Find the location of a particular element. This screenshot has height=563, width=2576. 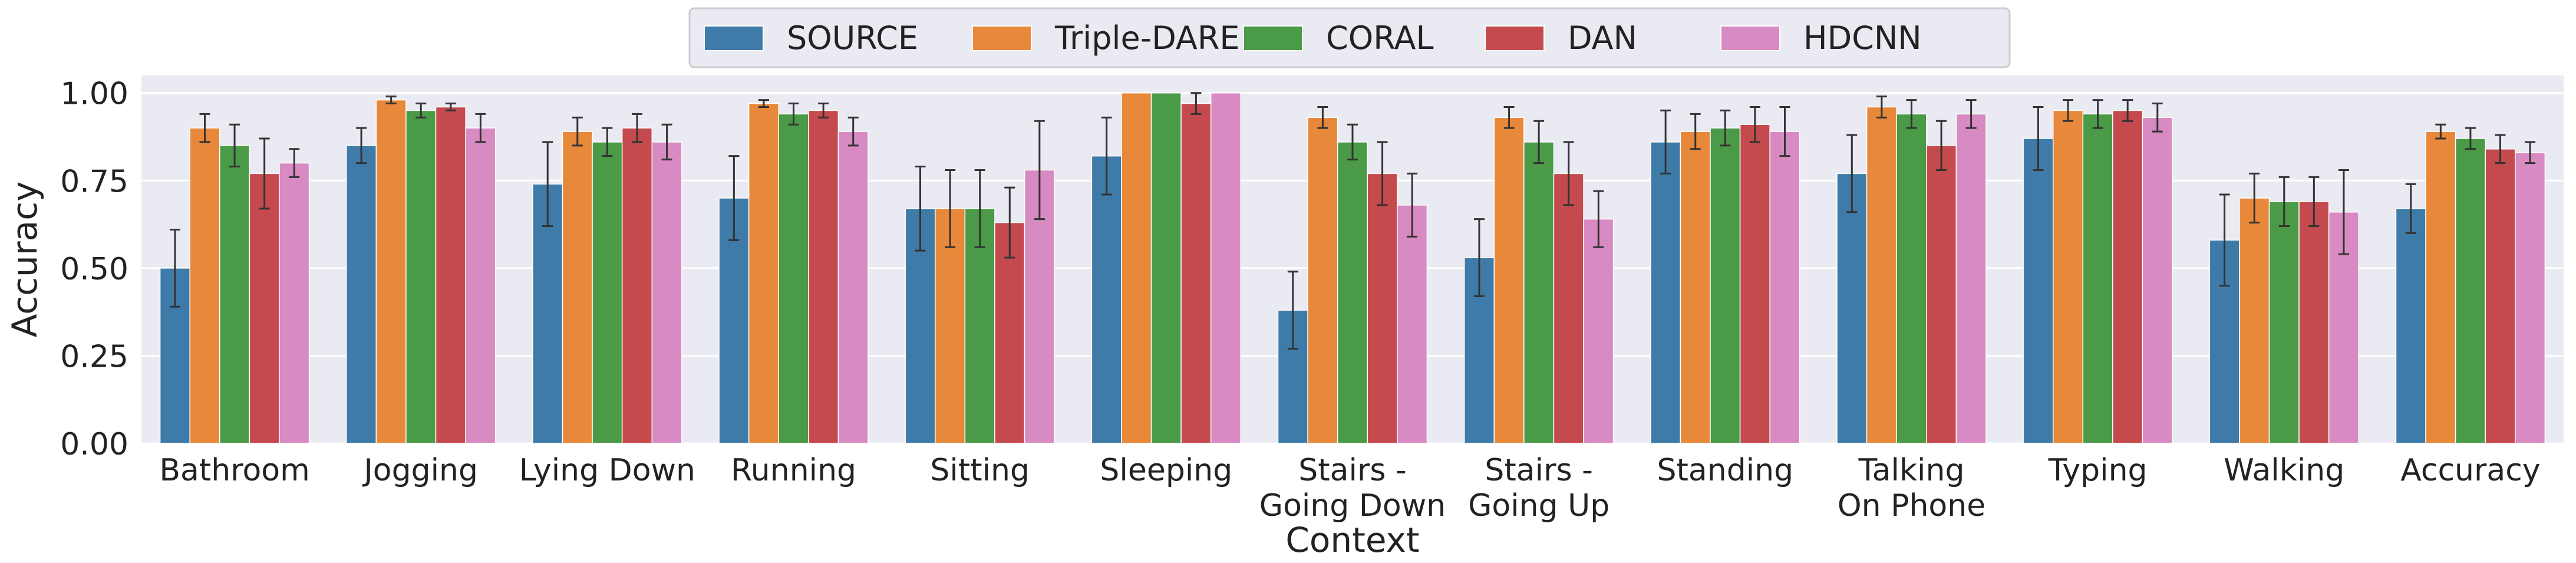

y-tick-label: 0.50 is located at coordinates (94, 269).